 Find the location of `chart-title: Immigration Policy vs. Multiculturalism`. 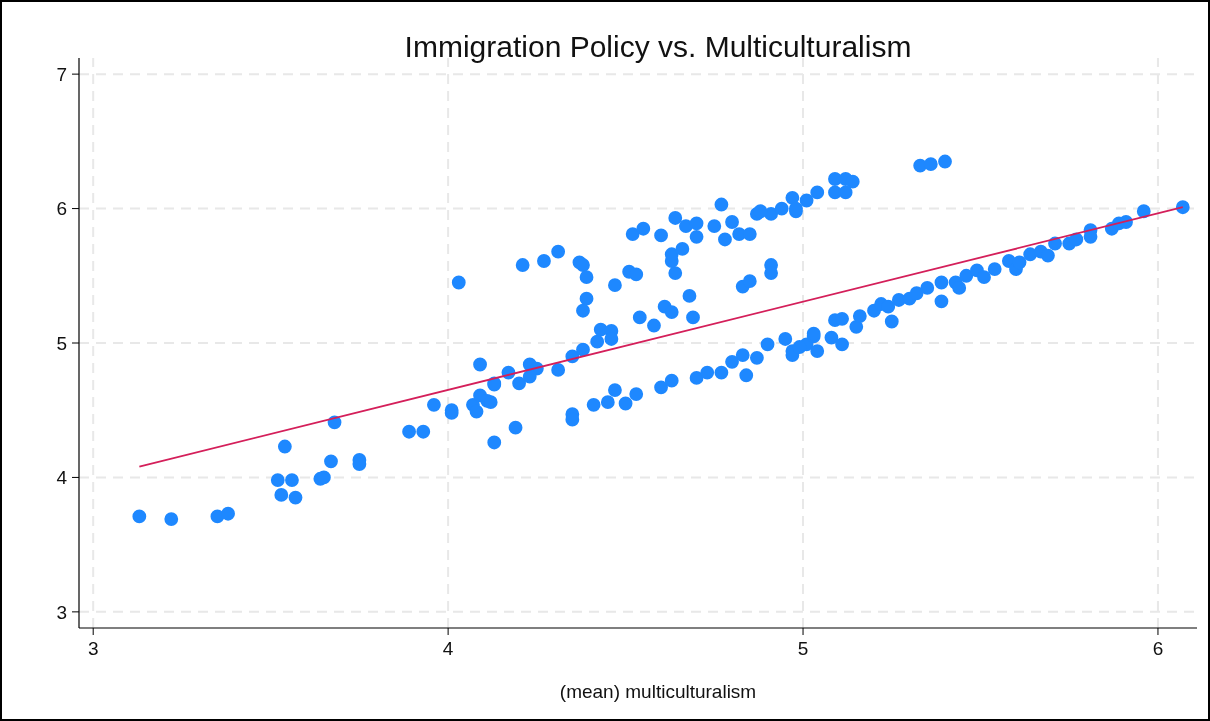

chart-title: Immigration Policy vs. Multiculturalism is located at coordinates (658, 46).